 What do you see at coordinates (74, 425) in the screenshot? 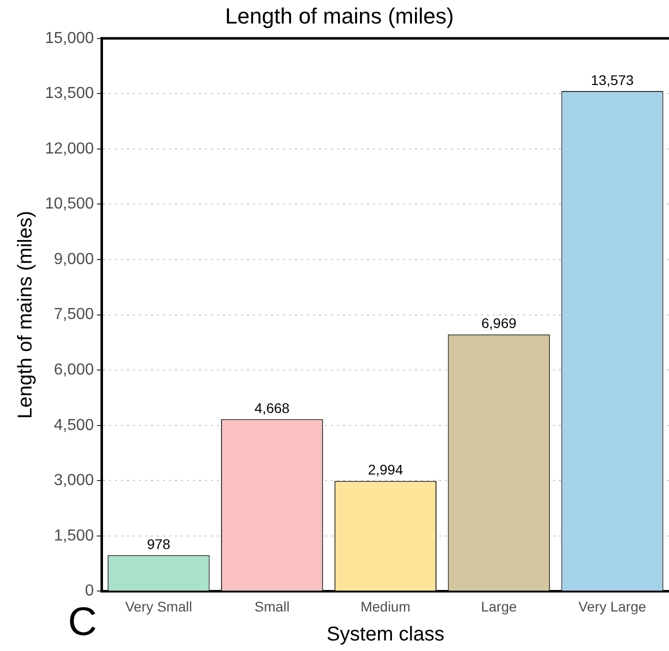
I see `y-tick-label: 4,500` at bounding box center [74, 425].